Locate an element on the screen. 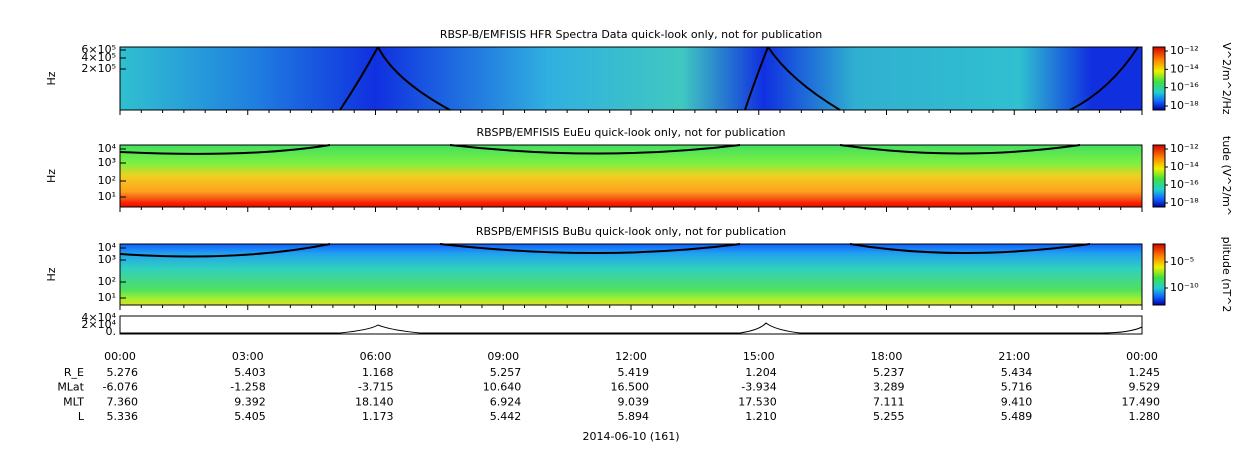 Image resolution: width=1250 pixels, height=449 pixels. ephemeris-value: 5.276 is located at coordinates (123, 372).